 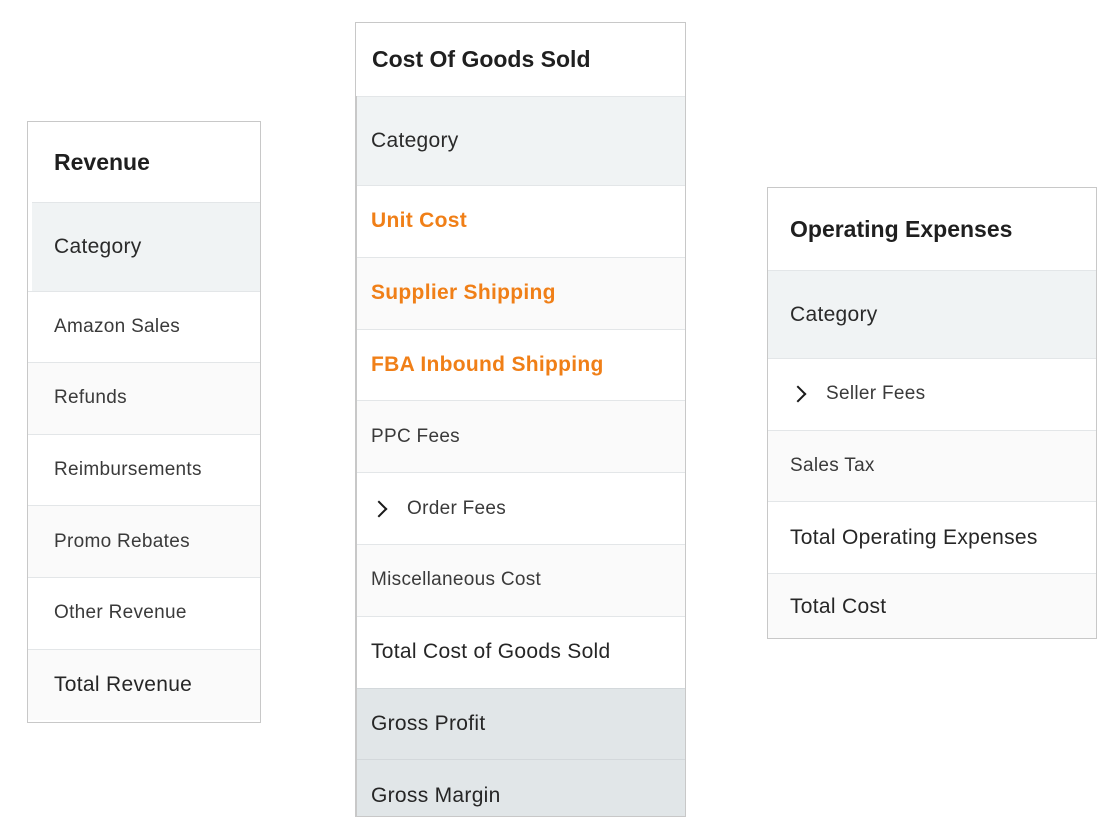 I want to click on cogs-row-miscellaneous-cost: Miscellaneous Cost, so click(x=520, y=579).